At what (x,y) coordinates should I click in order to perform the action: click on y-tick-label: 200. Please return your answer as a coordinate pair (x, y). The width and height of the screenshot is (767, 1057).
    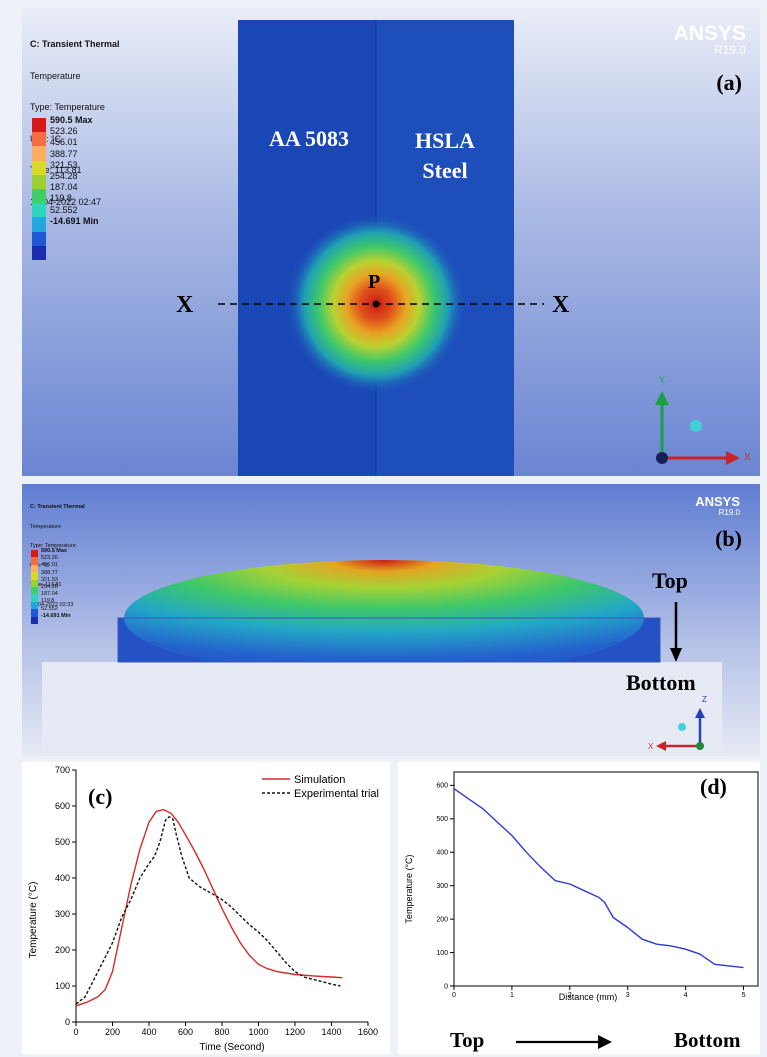
    Looking at the image, I should click on (62, 950).